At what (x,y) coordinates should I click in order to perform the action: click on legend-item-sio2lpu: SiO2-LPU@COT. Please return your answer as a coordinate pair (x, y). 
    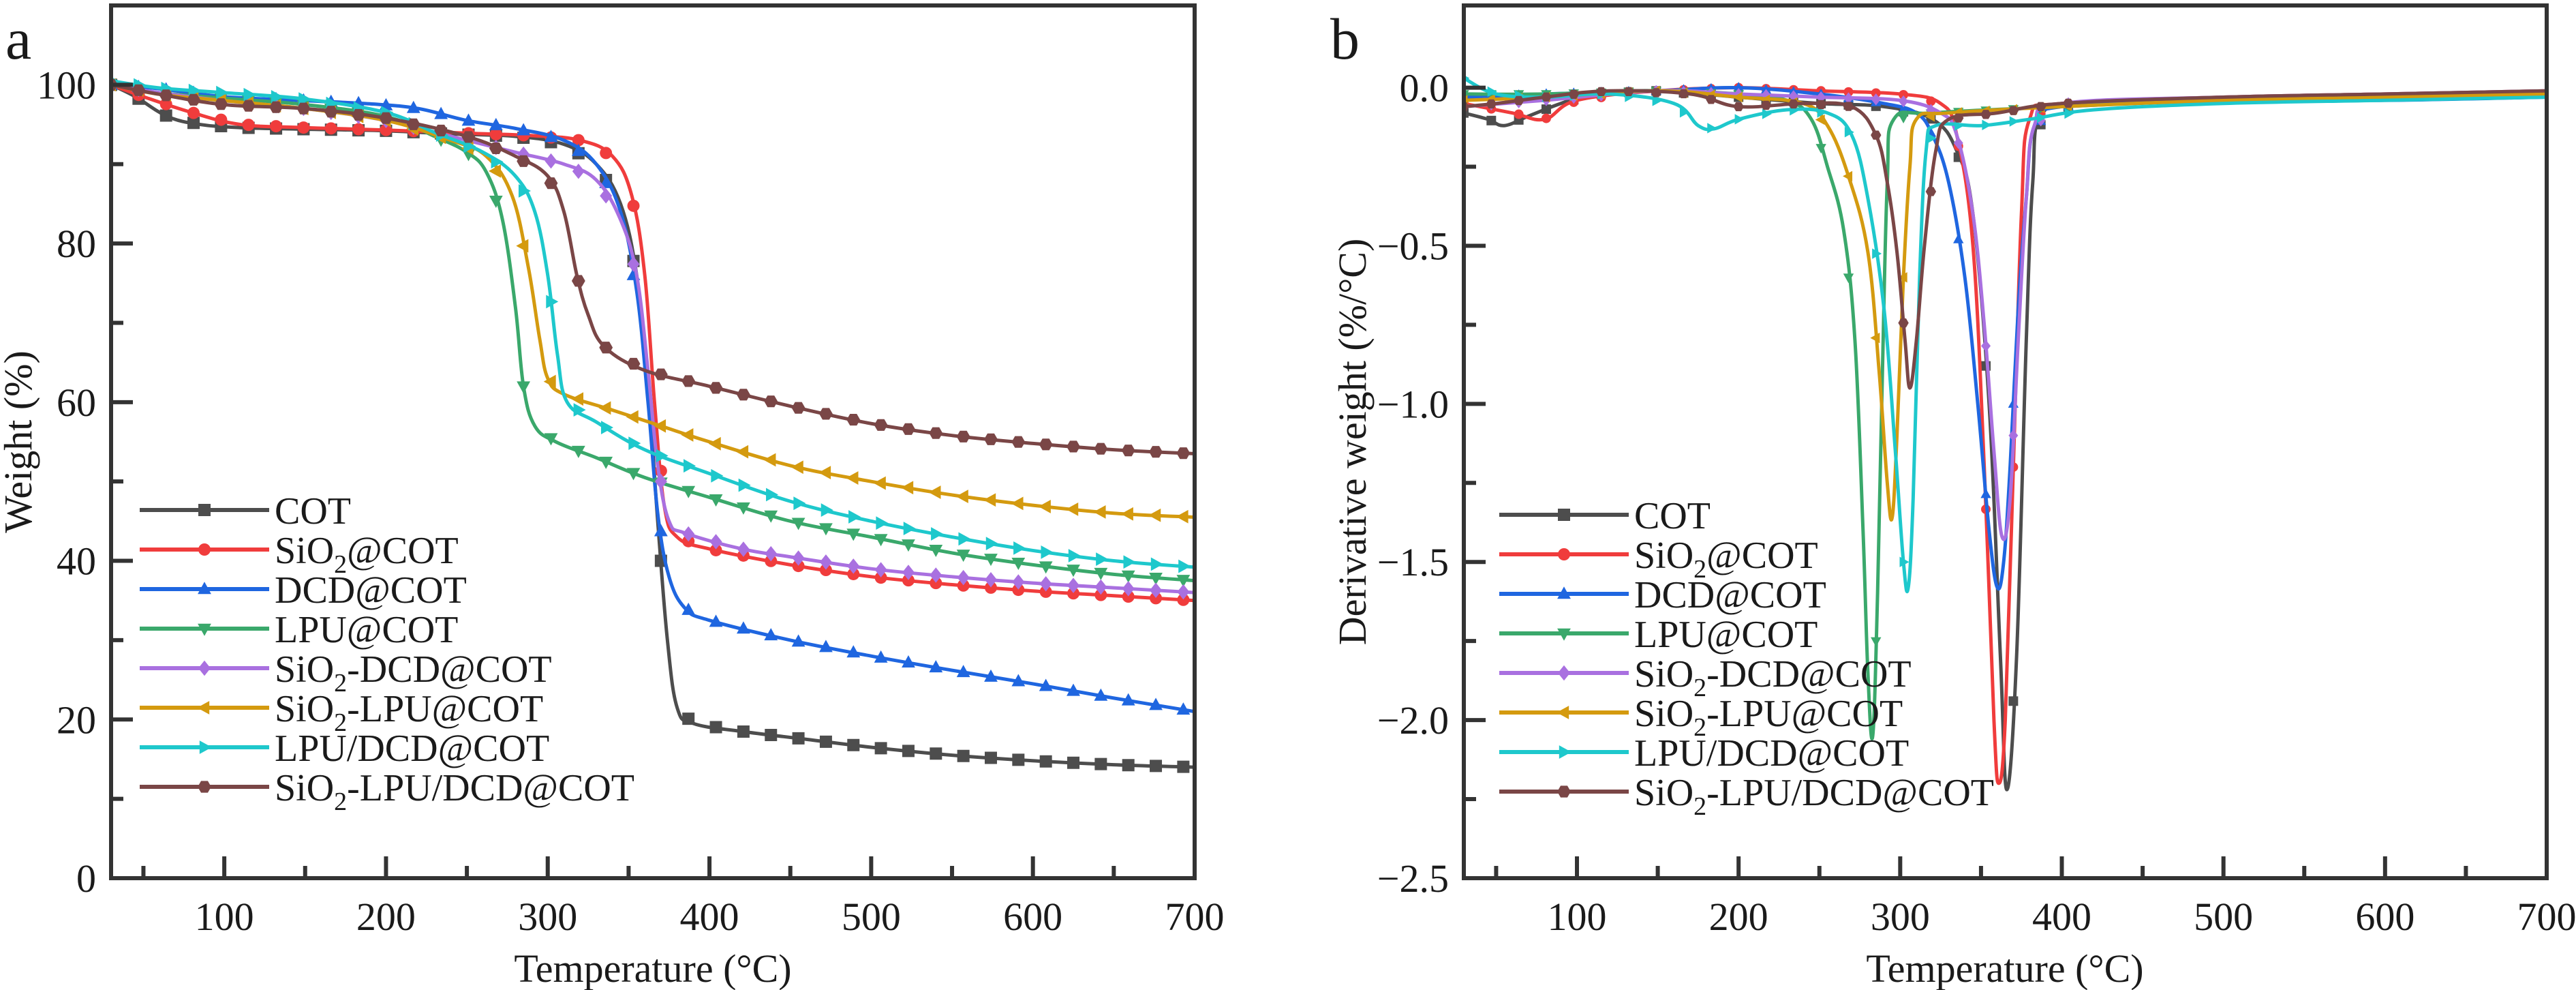
    Looking at the image, I should click on (341, 712).